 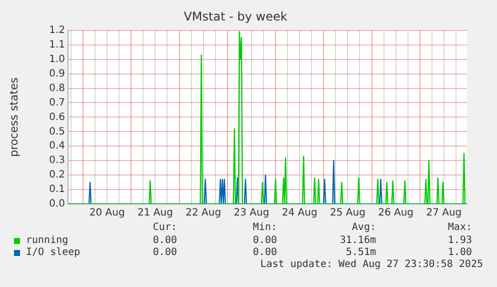 I want to click on text: 31.16m, so click(x=358, y=241).